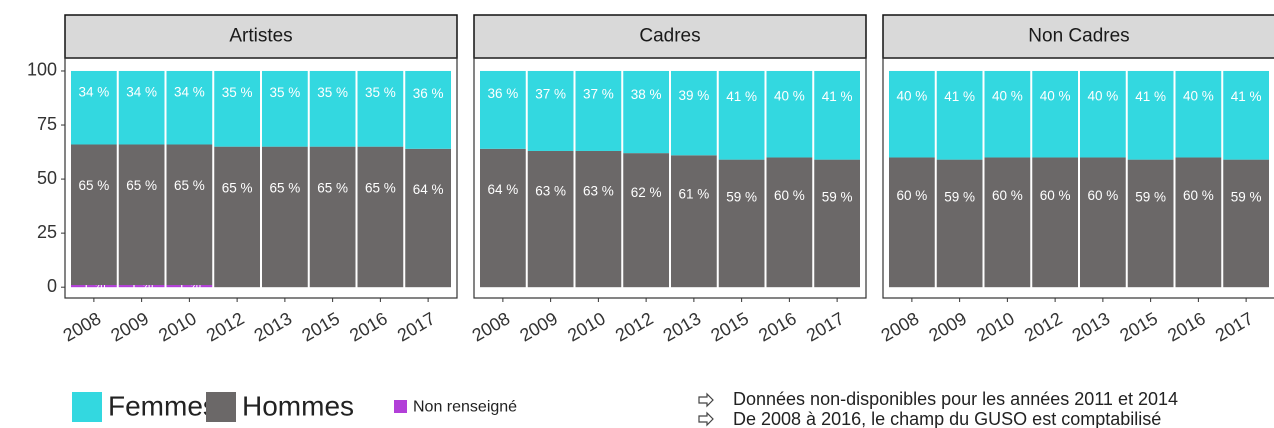 The height and width of the screenshot is (428, 1274). What do you see at coordinates (298, 405) in the screenshot?
I see `legend-label: Hommes` at bounding box center [298, 405].